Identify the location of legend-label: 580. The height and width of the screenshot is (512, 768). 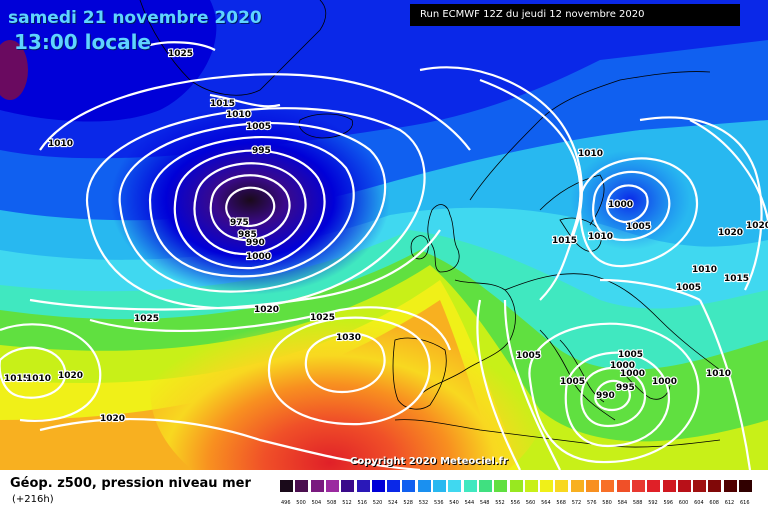
(607, 503).